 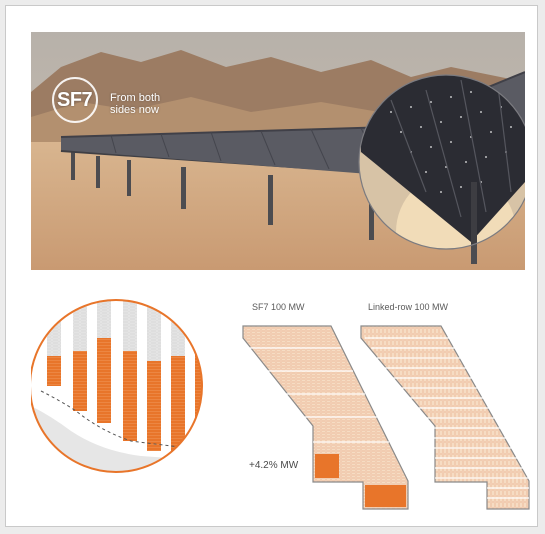 I want to click on zoom-detail, so click(x=116, y=386).